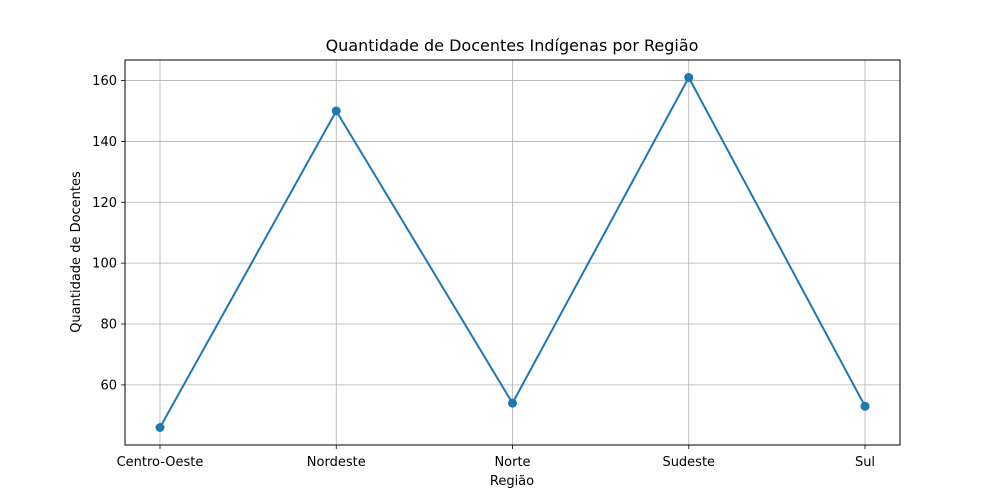 Image resolution: width=1000 pixels, height=500 pixels. Describe the element at coordinates (108, 385) in the screenshot. I see `y-tick-label: 60` at that location.